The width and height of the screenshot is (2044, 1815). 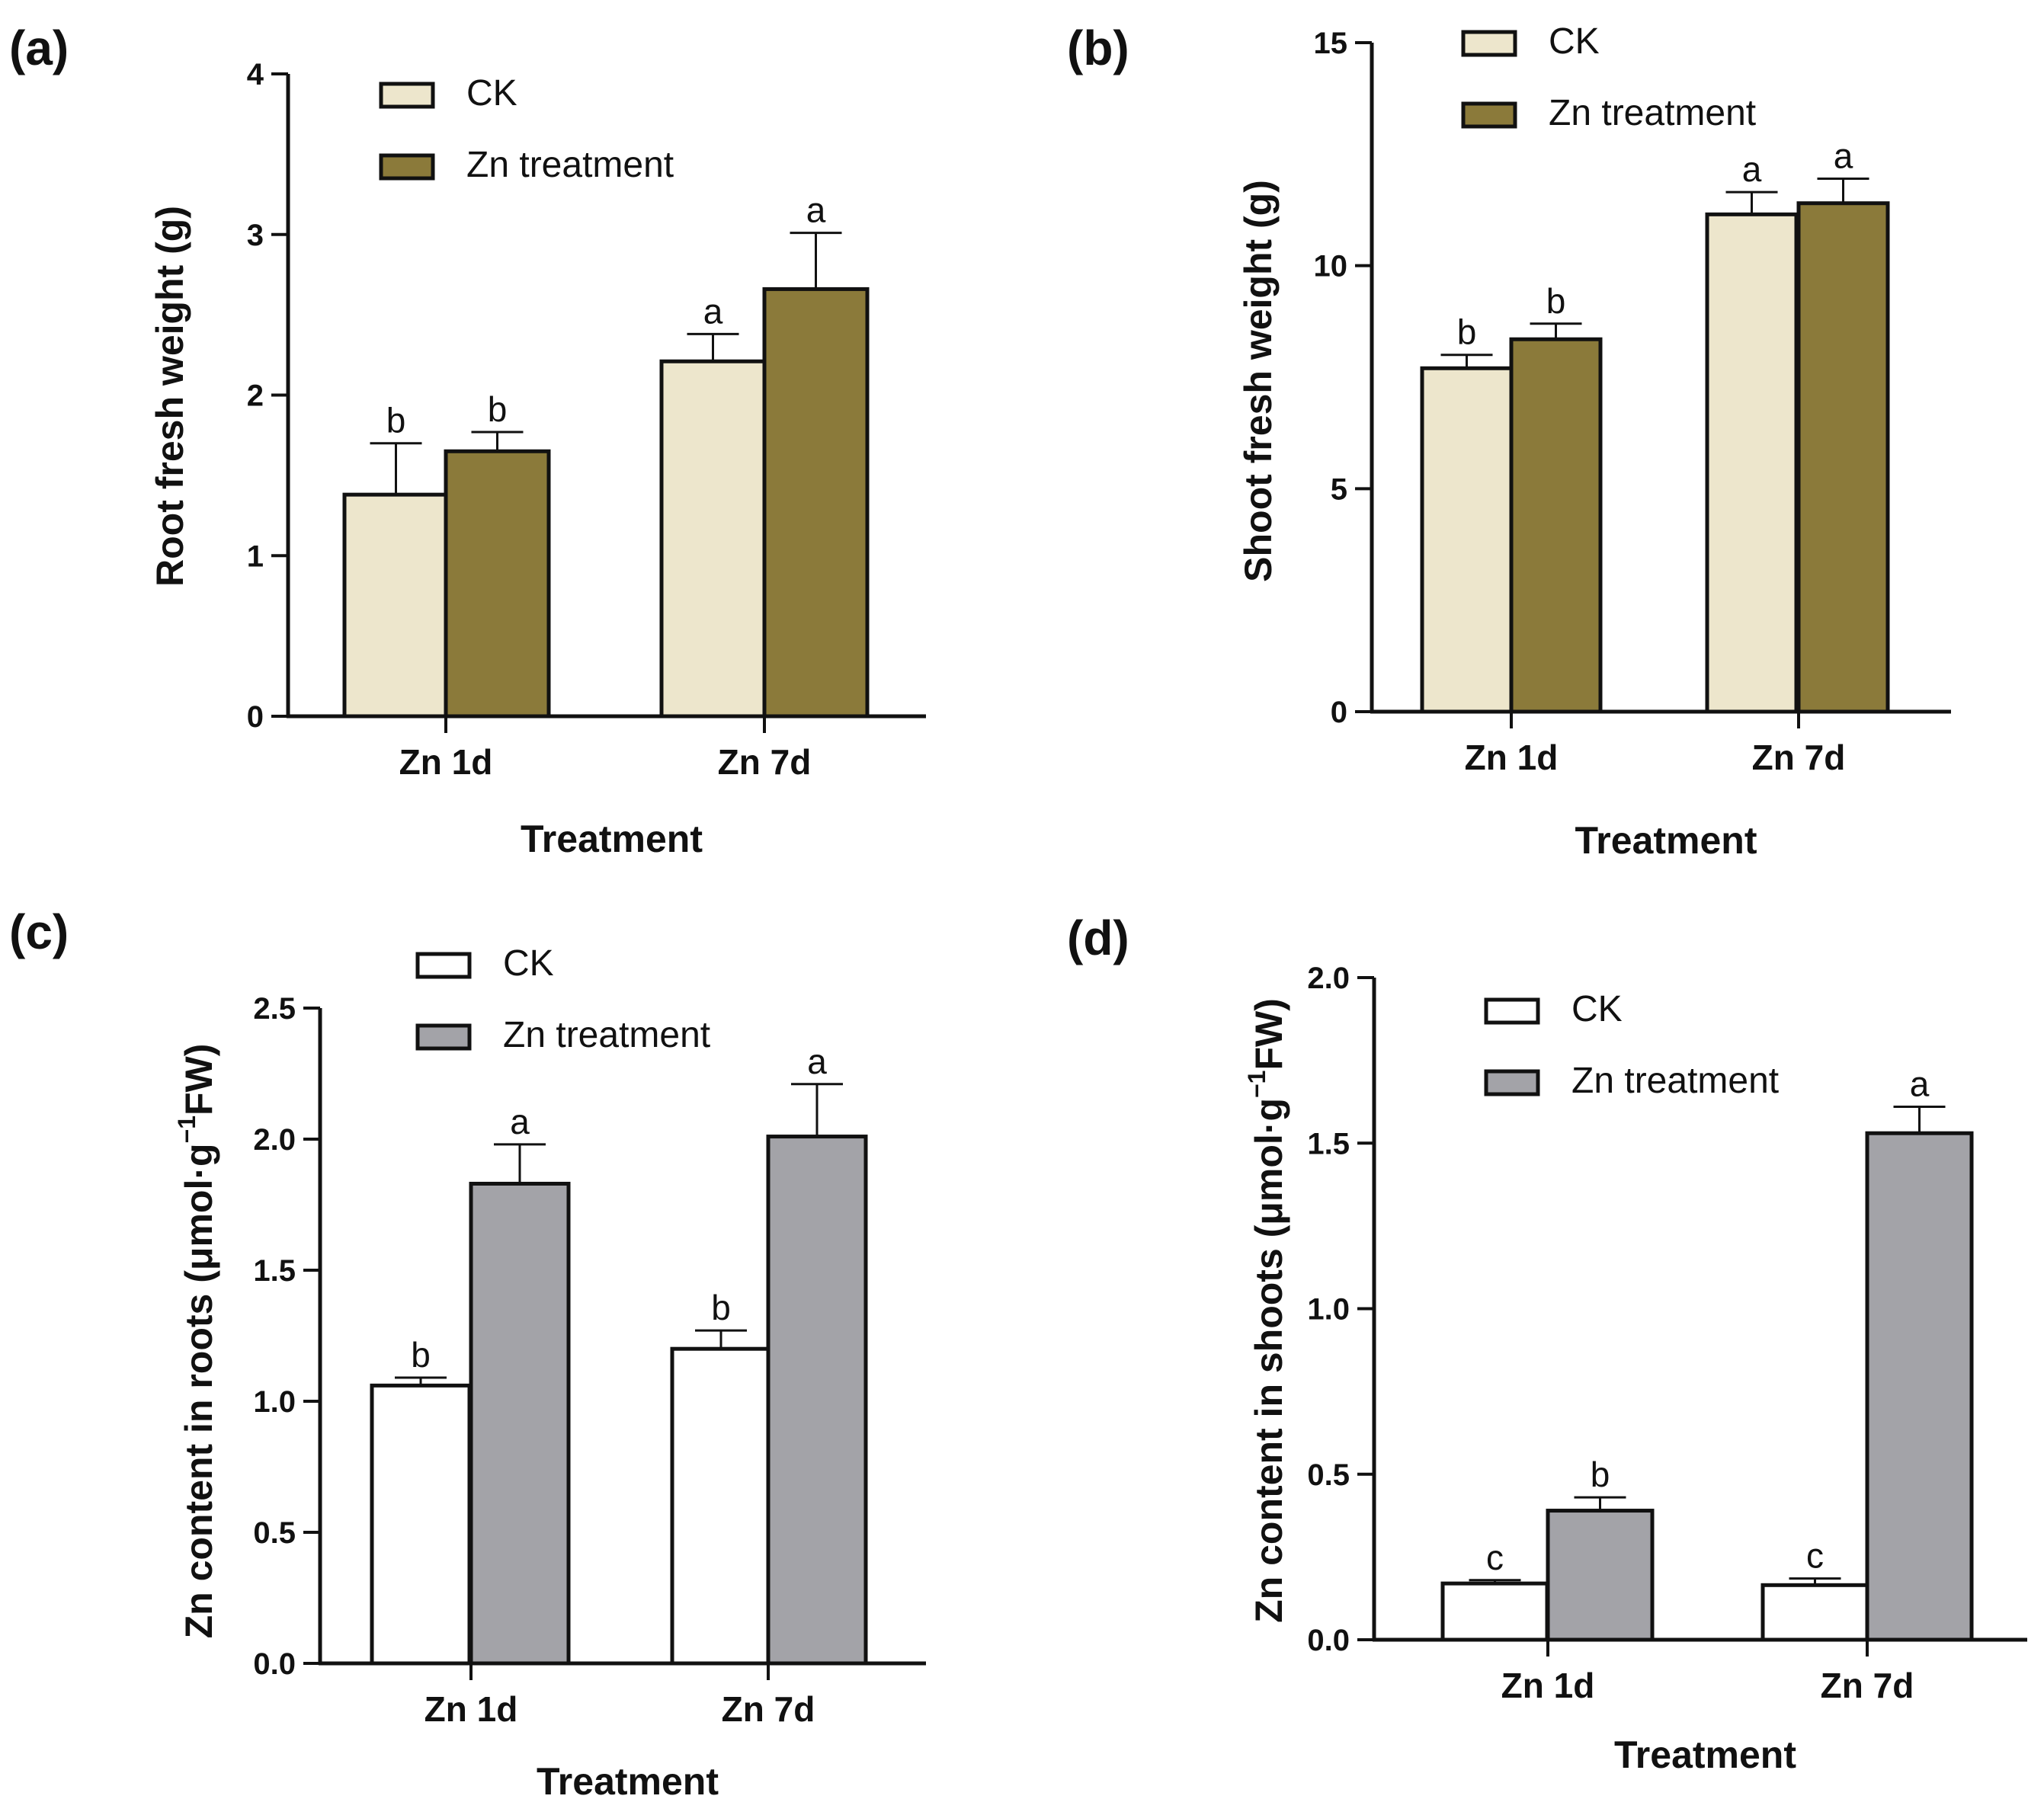 I want to click on y-tick-label: 3, so click(x=255, y=235).